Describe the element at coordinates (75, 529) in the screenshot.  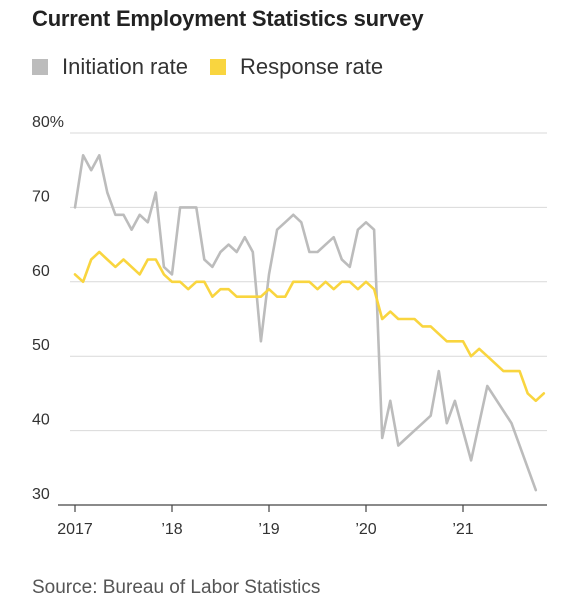
I see `x-tick-label-2017: 2017` at that location.